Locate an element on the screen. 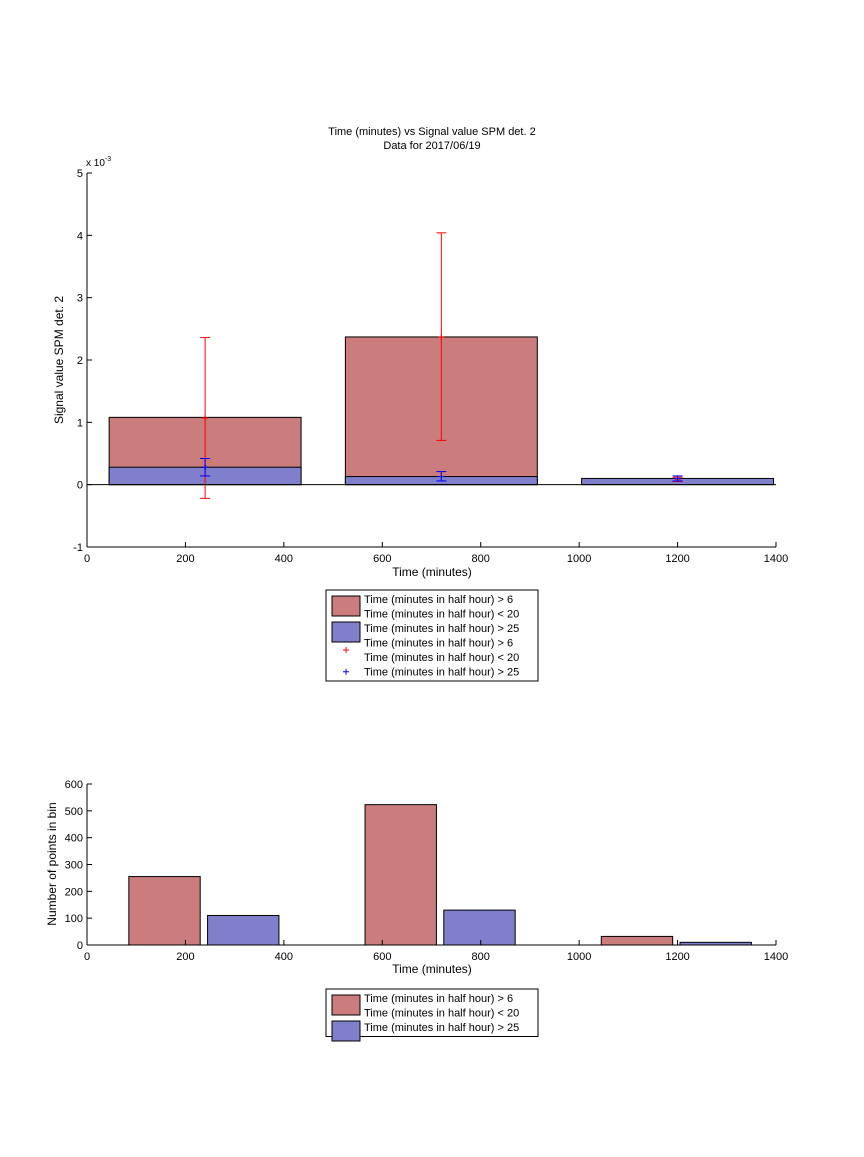 This screenshot has width=864, height=1157. y-tick-label: 4 is located at coordinates (80, 236).